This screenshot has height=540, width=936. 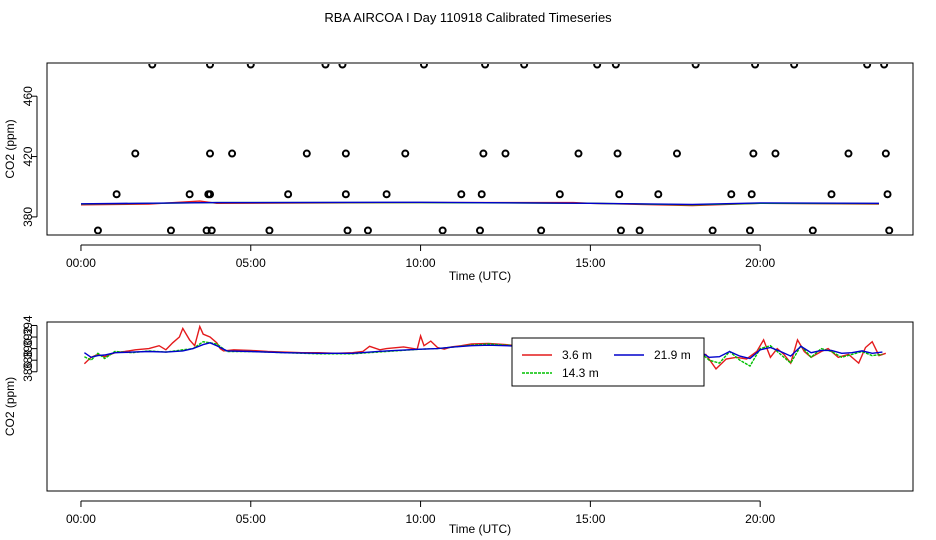 I want to click on y-tick-label: 460, so click(x=28, y=96).